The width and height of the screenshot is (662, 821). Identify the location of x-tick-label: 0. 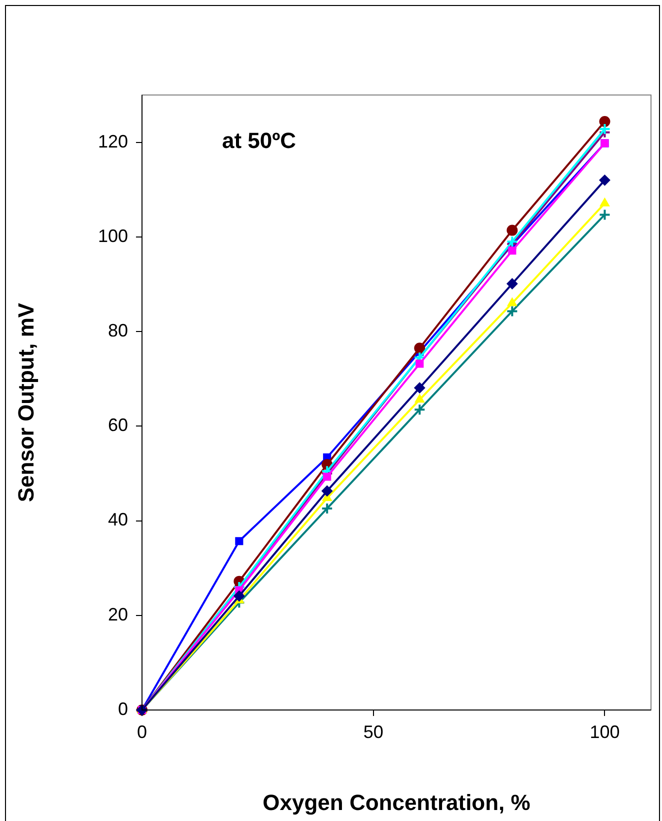
(142, 732).